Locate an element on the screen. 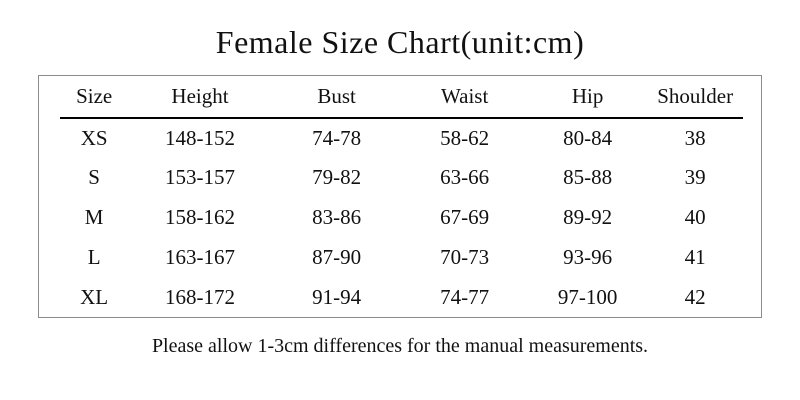  table-row-xl: XL 168-172 91-94 74-77 97-100 42 is located at coordinates (401, 298).